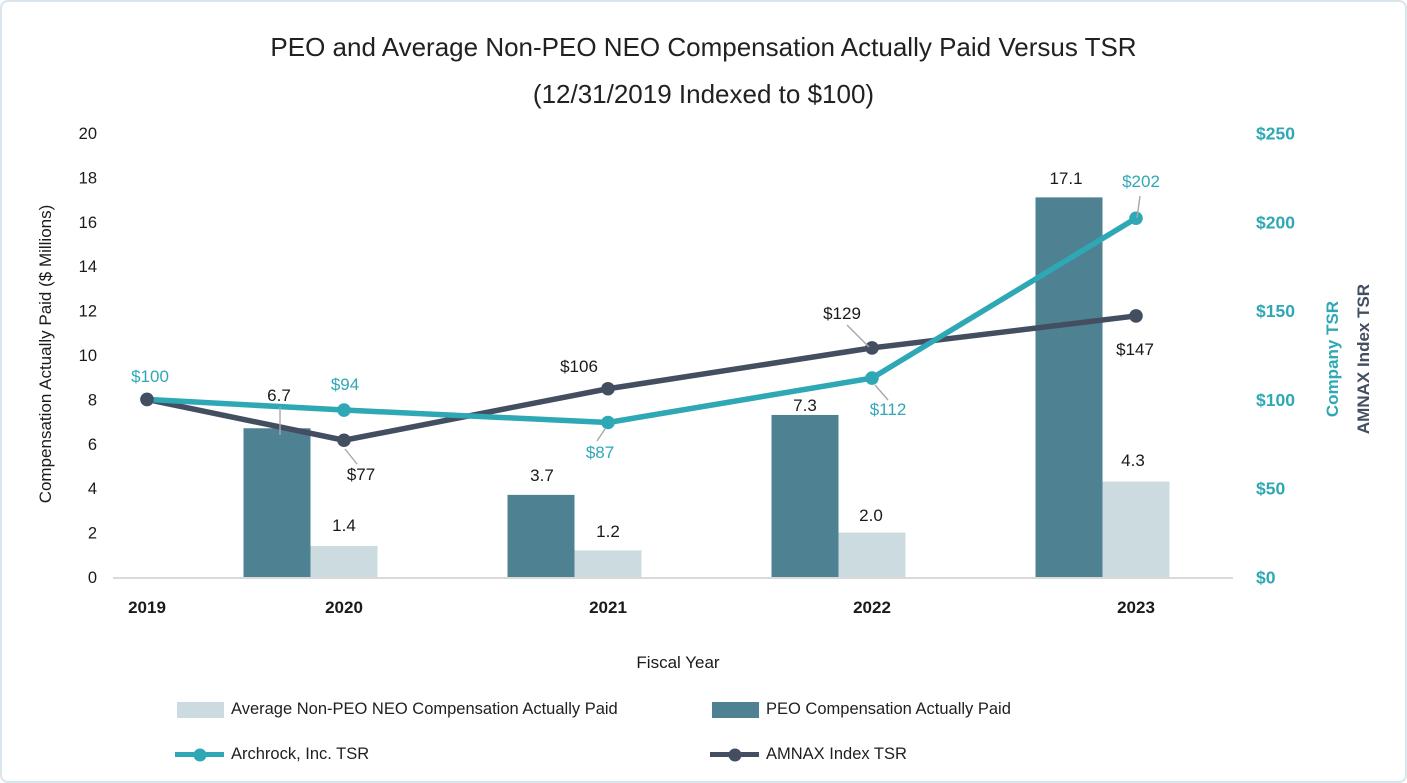  What do you see at coordinates (92, 489) in the screenshot?
I see `left-tick-4: 4` at bounding box center [92, 489].